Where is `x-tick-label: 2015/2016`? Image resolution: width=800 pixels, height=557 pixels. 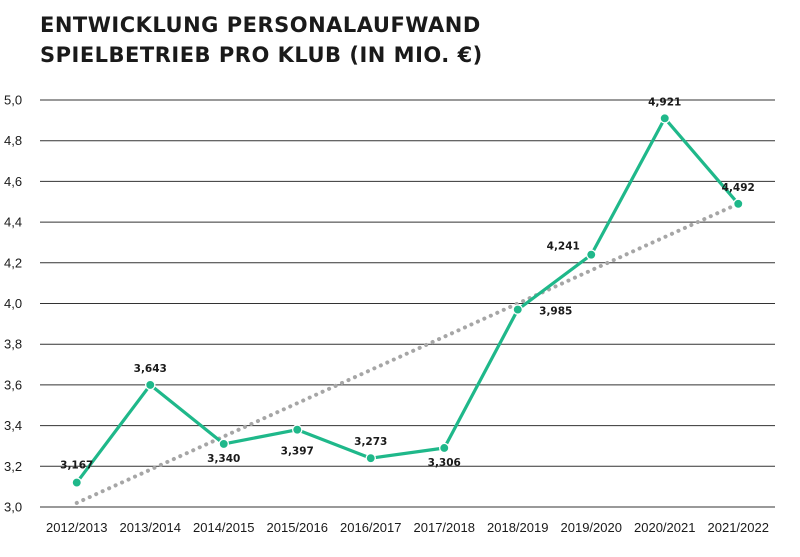
x-tick-label: 2015/2016 is located at coordinates (297, 527).